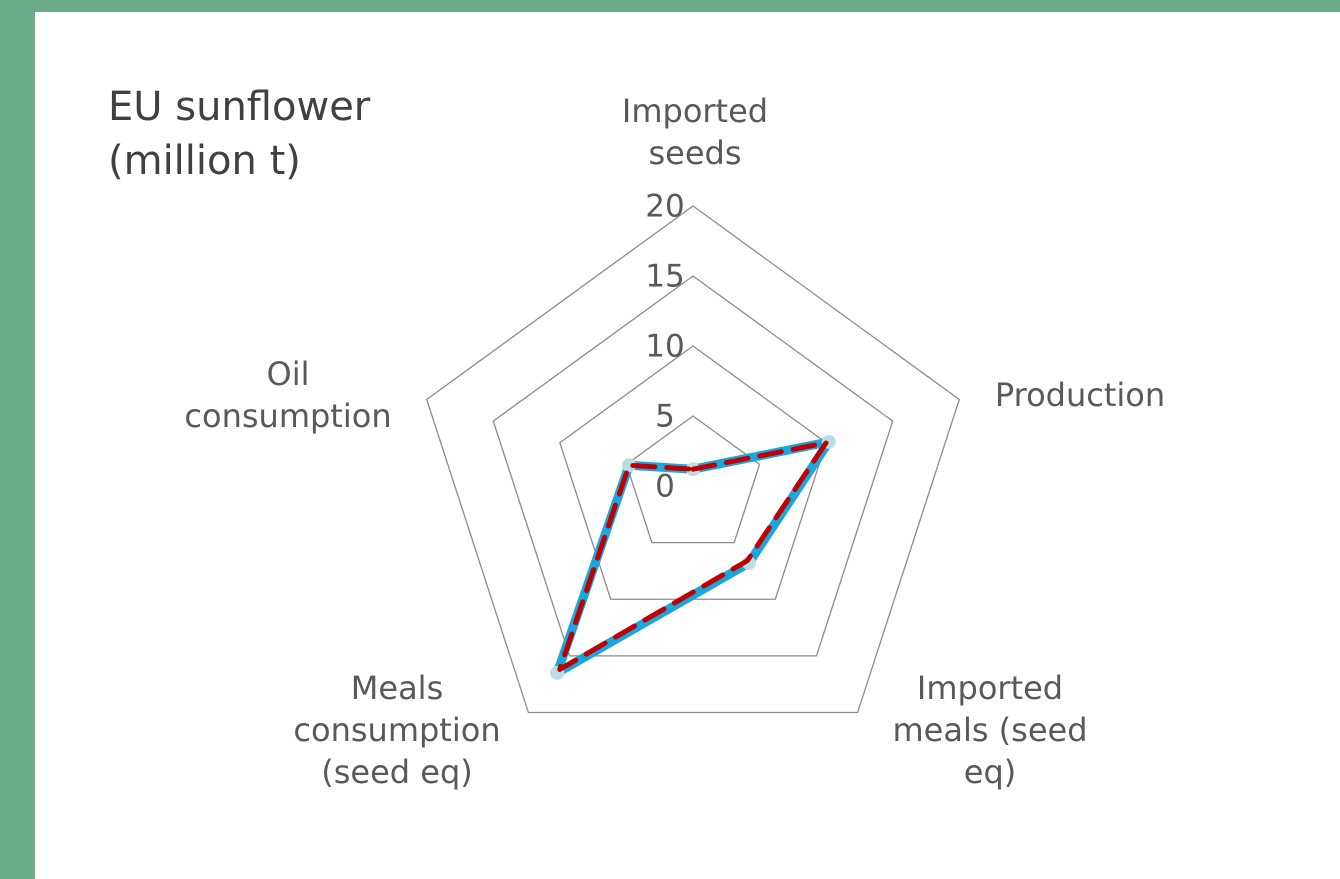 This screenshot has width=1340, height=879. What do you see at coordinates (629, 465) in the screenshot?
I see `marker` at bounding box center [629, 465].